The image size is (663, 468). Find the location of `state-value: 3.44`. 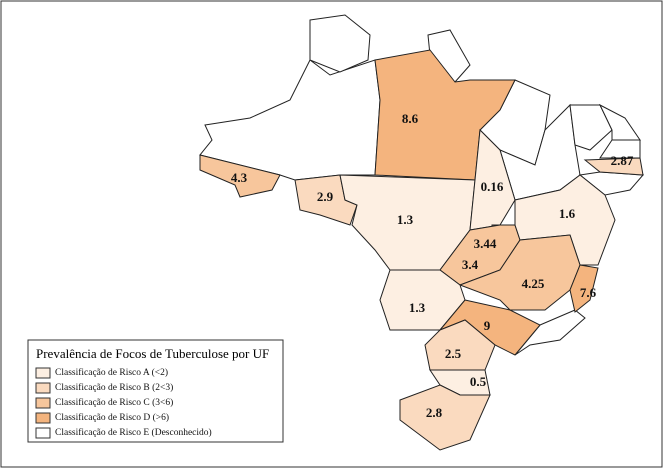

state-value: 3.44 is located at coordinates (485, 243).